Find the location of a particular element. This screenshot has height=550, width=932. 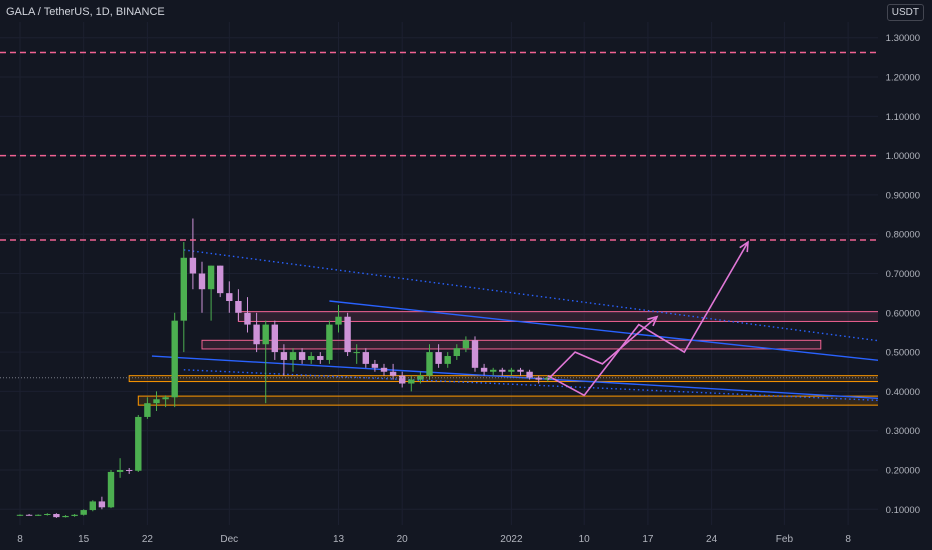

y-tick-label: 0.20000 is located at coordinates (903, 470).